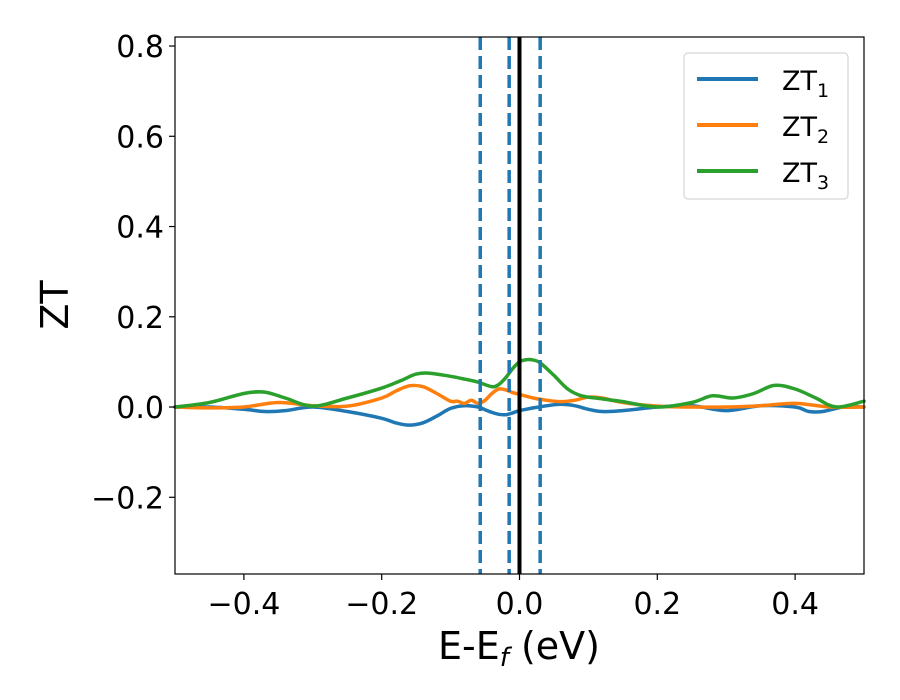  Describe the element at coordinates (510, 305) in the screenshot. I see `reference-lines` at that location.